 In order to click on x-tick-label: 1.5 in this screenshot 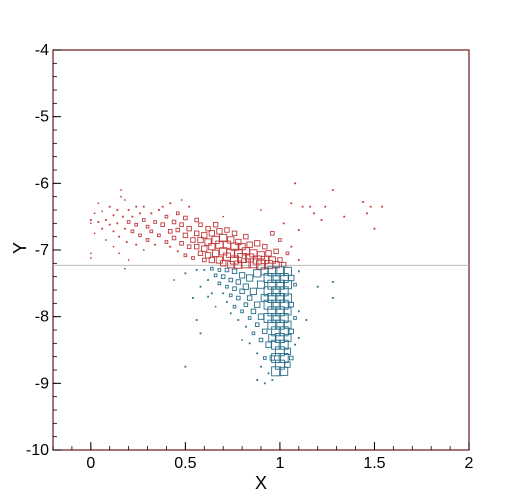, I will do `click(374, 463)`.